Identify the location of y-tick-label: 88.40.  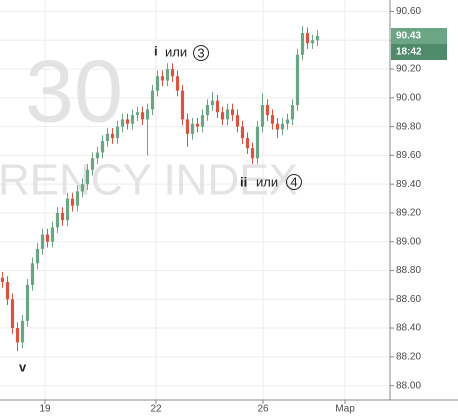
(408, 328).